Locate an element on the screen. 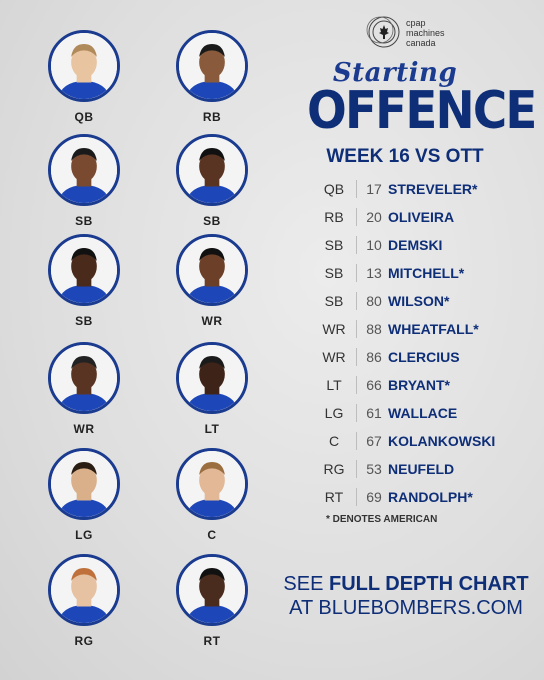  roster-jersey-number: 67 is located at coordinates (374, 441).